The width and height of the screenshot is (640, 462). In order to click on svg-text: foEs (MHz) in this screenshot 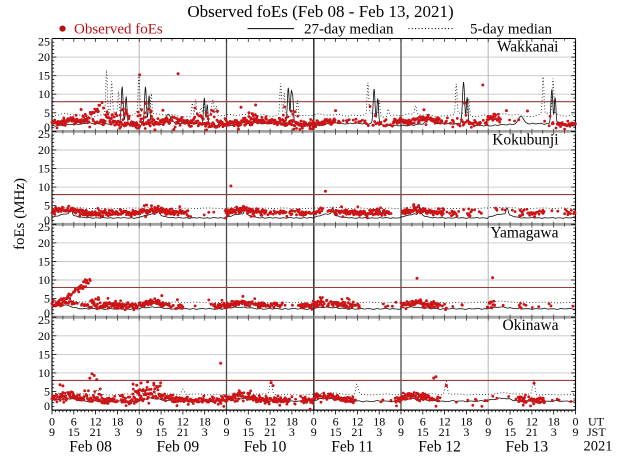, I will do `click(20, 214)`.